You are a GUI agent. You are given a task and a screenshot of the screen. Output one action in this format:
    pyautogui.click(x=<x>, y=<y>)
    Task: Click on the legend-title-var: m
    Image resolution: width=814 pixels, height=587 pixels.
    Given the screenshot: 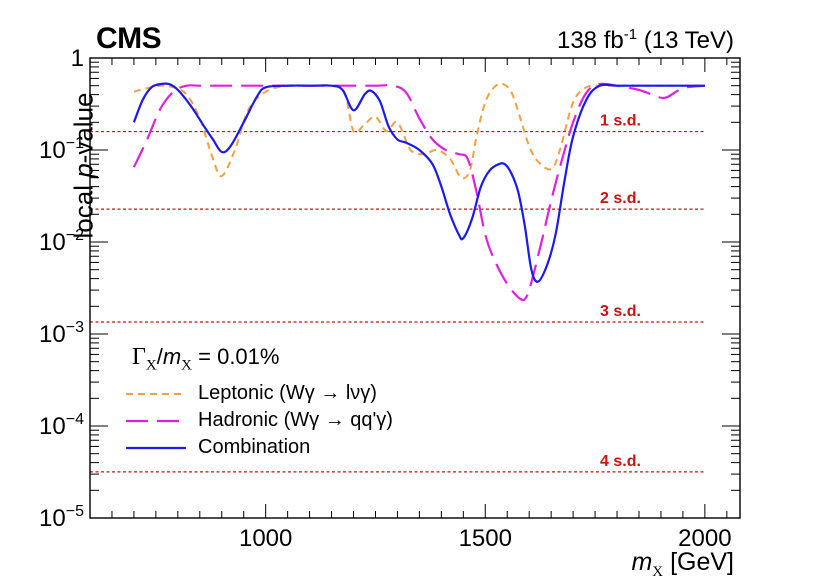 What is the action you would take?
    pyautogui.click(x=172, y=356)
    